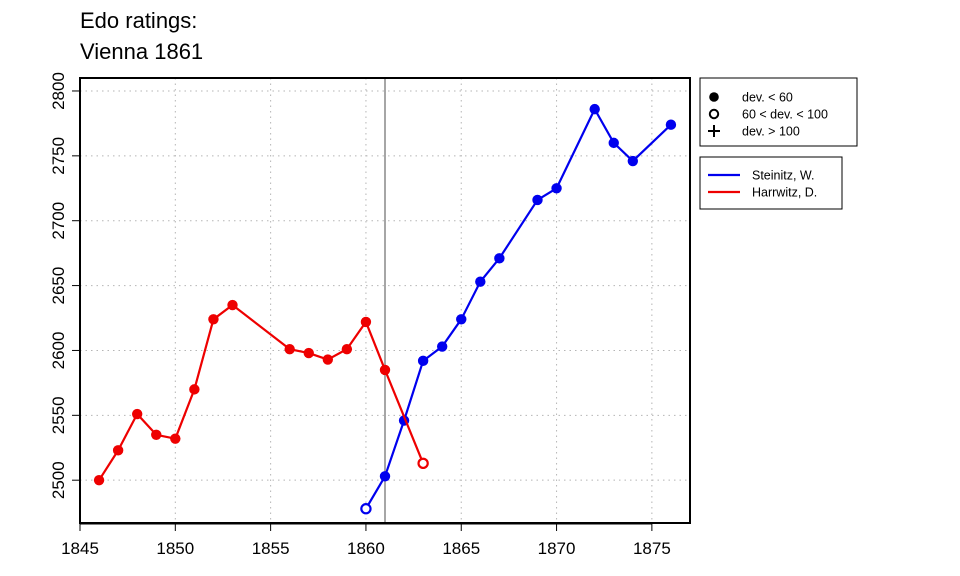 Image resolution: width=960 pixels, height=576 pixels. What do you see at coordinates (58, 156) in the screenshot?
I see `y-tick-label: 2750` at bounding box center [58, 156].